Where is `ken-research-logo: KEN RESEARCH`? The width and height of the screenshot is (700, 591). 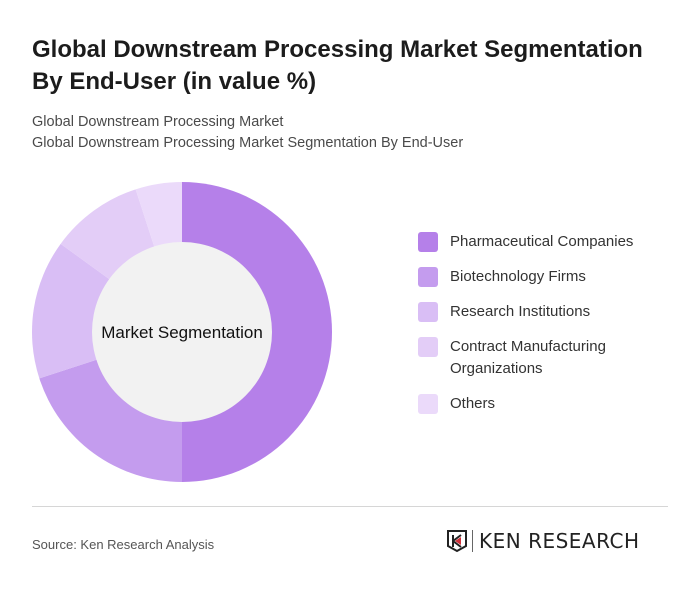 ken-research-logo: KEN RESEARCH is located at coordinates (543, 541).